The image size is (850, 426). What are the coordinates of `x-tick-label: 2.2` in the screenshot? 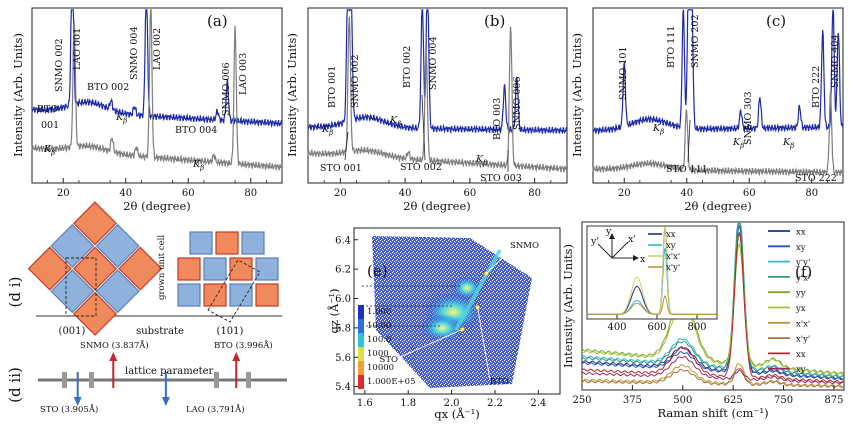 It's located at (495, 403).